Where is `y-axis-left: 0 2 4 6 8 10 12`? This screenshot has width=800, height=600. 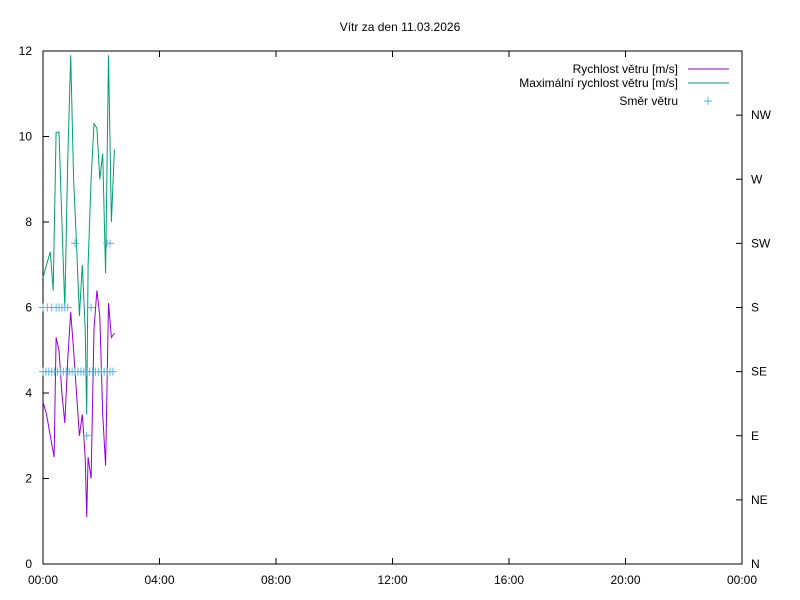
y-axis-left: 0 2 4 6 8 10 12 is located at coordinates (34, 307).